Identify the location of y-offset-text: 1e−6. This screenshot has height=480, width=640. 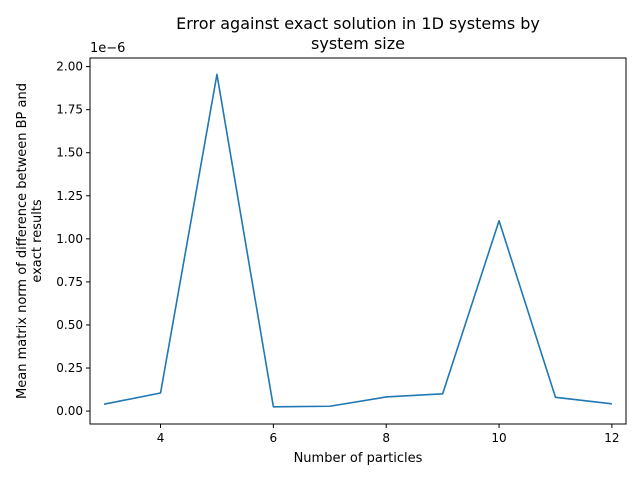
(107, 48).